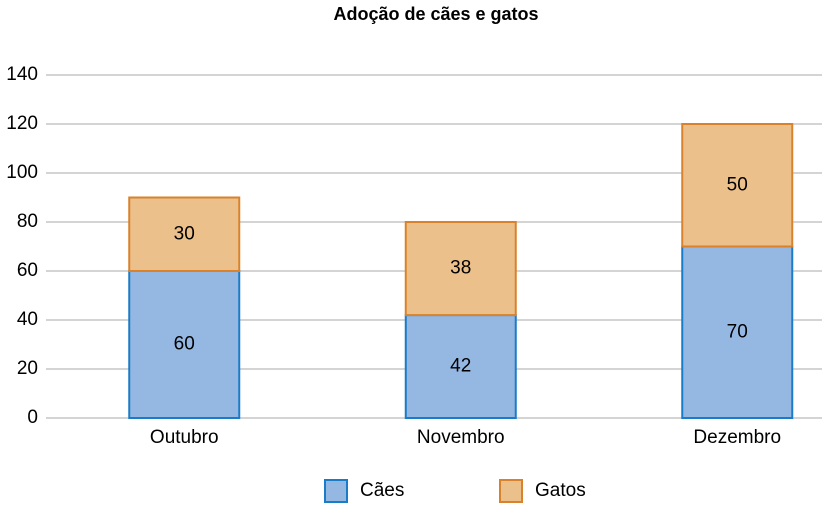 The height and width of the screenshot is (505, 827). I want to click on data-label: 60, so click(184, 344).